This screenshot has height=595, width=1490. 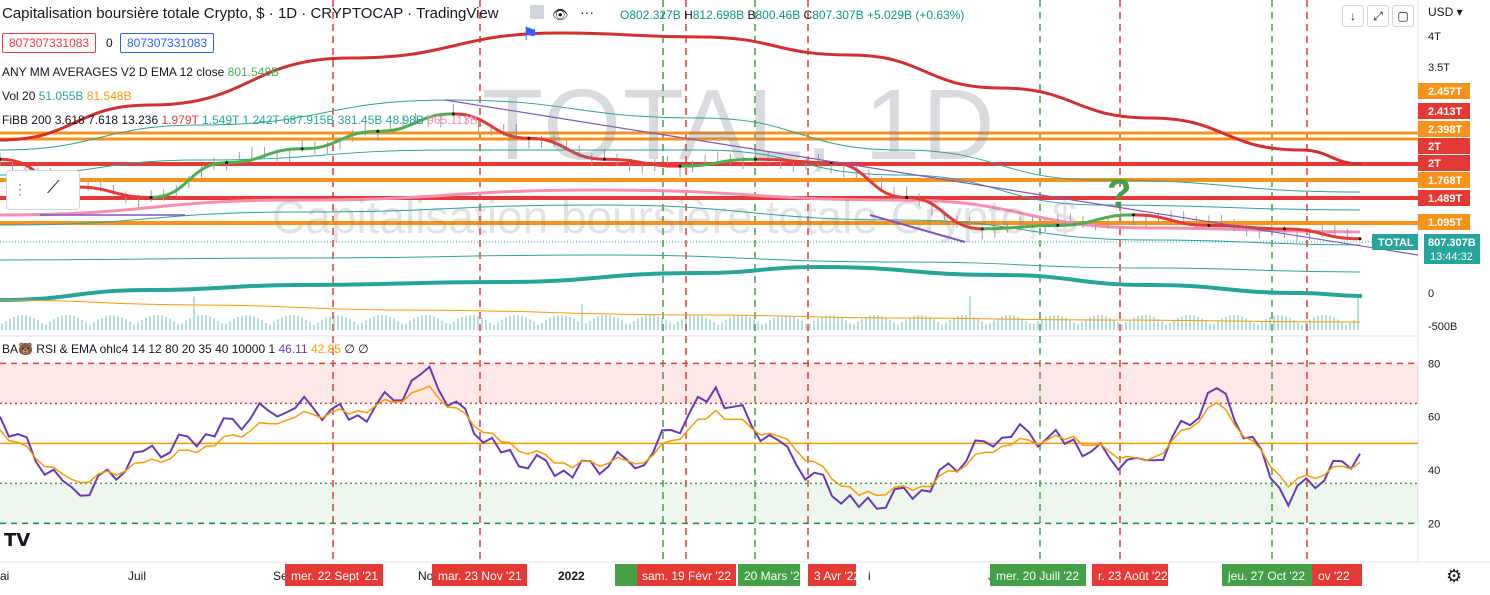 What do you see at coordinates (1454, 576) in the screenshot?
I see `settings-gear-icon: ⚙` at bounding box center [1454, 576].